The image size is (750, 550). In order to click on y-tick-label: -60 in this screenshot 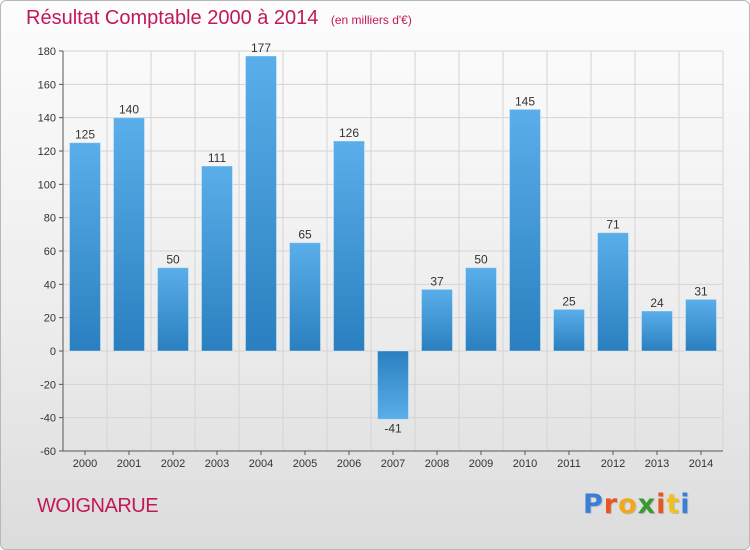, I will do `click(48, 452)`.